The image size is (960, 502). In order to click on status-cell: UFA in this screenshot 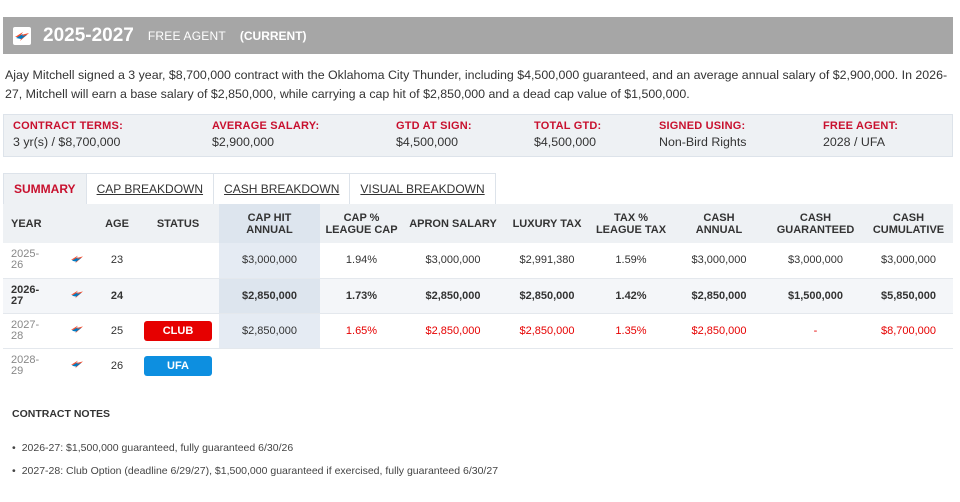, I will do `click(178, 365)`.